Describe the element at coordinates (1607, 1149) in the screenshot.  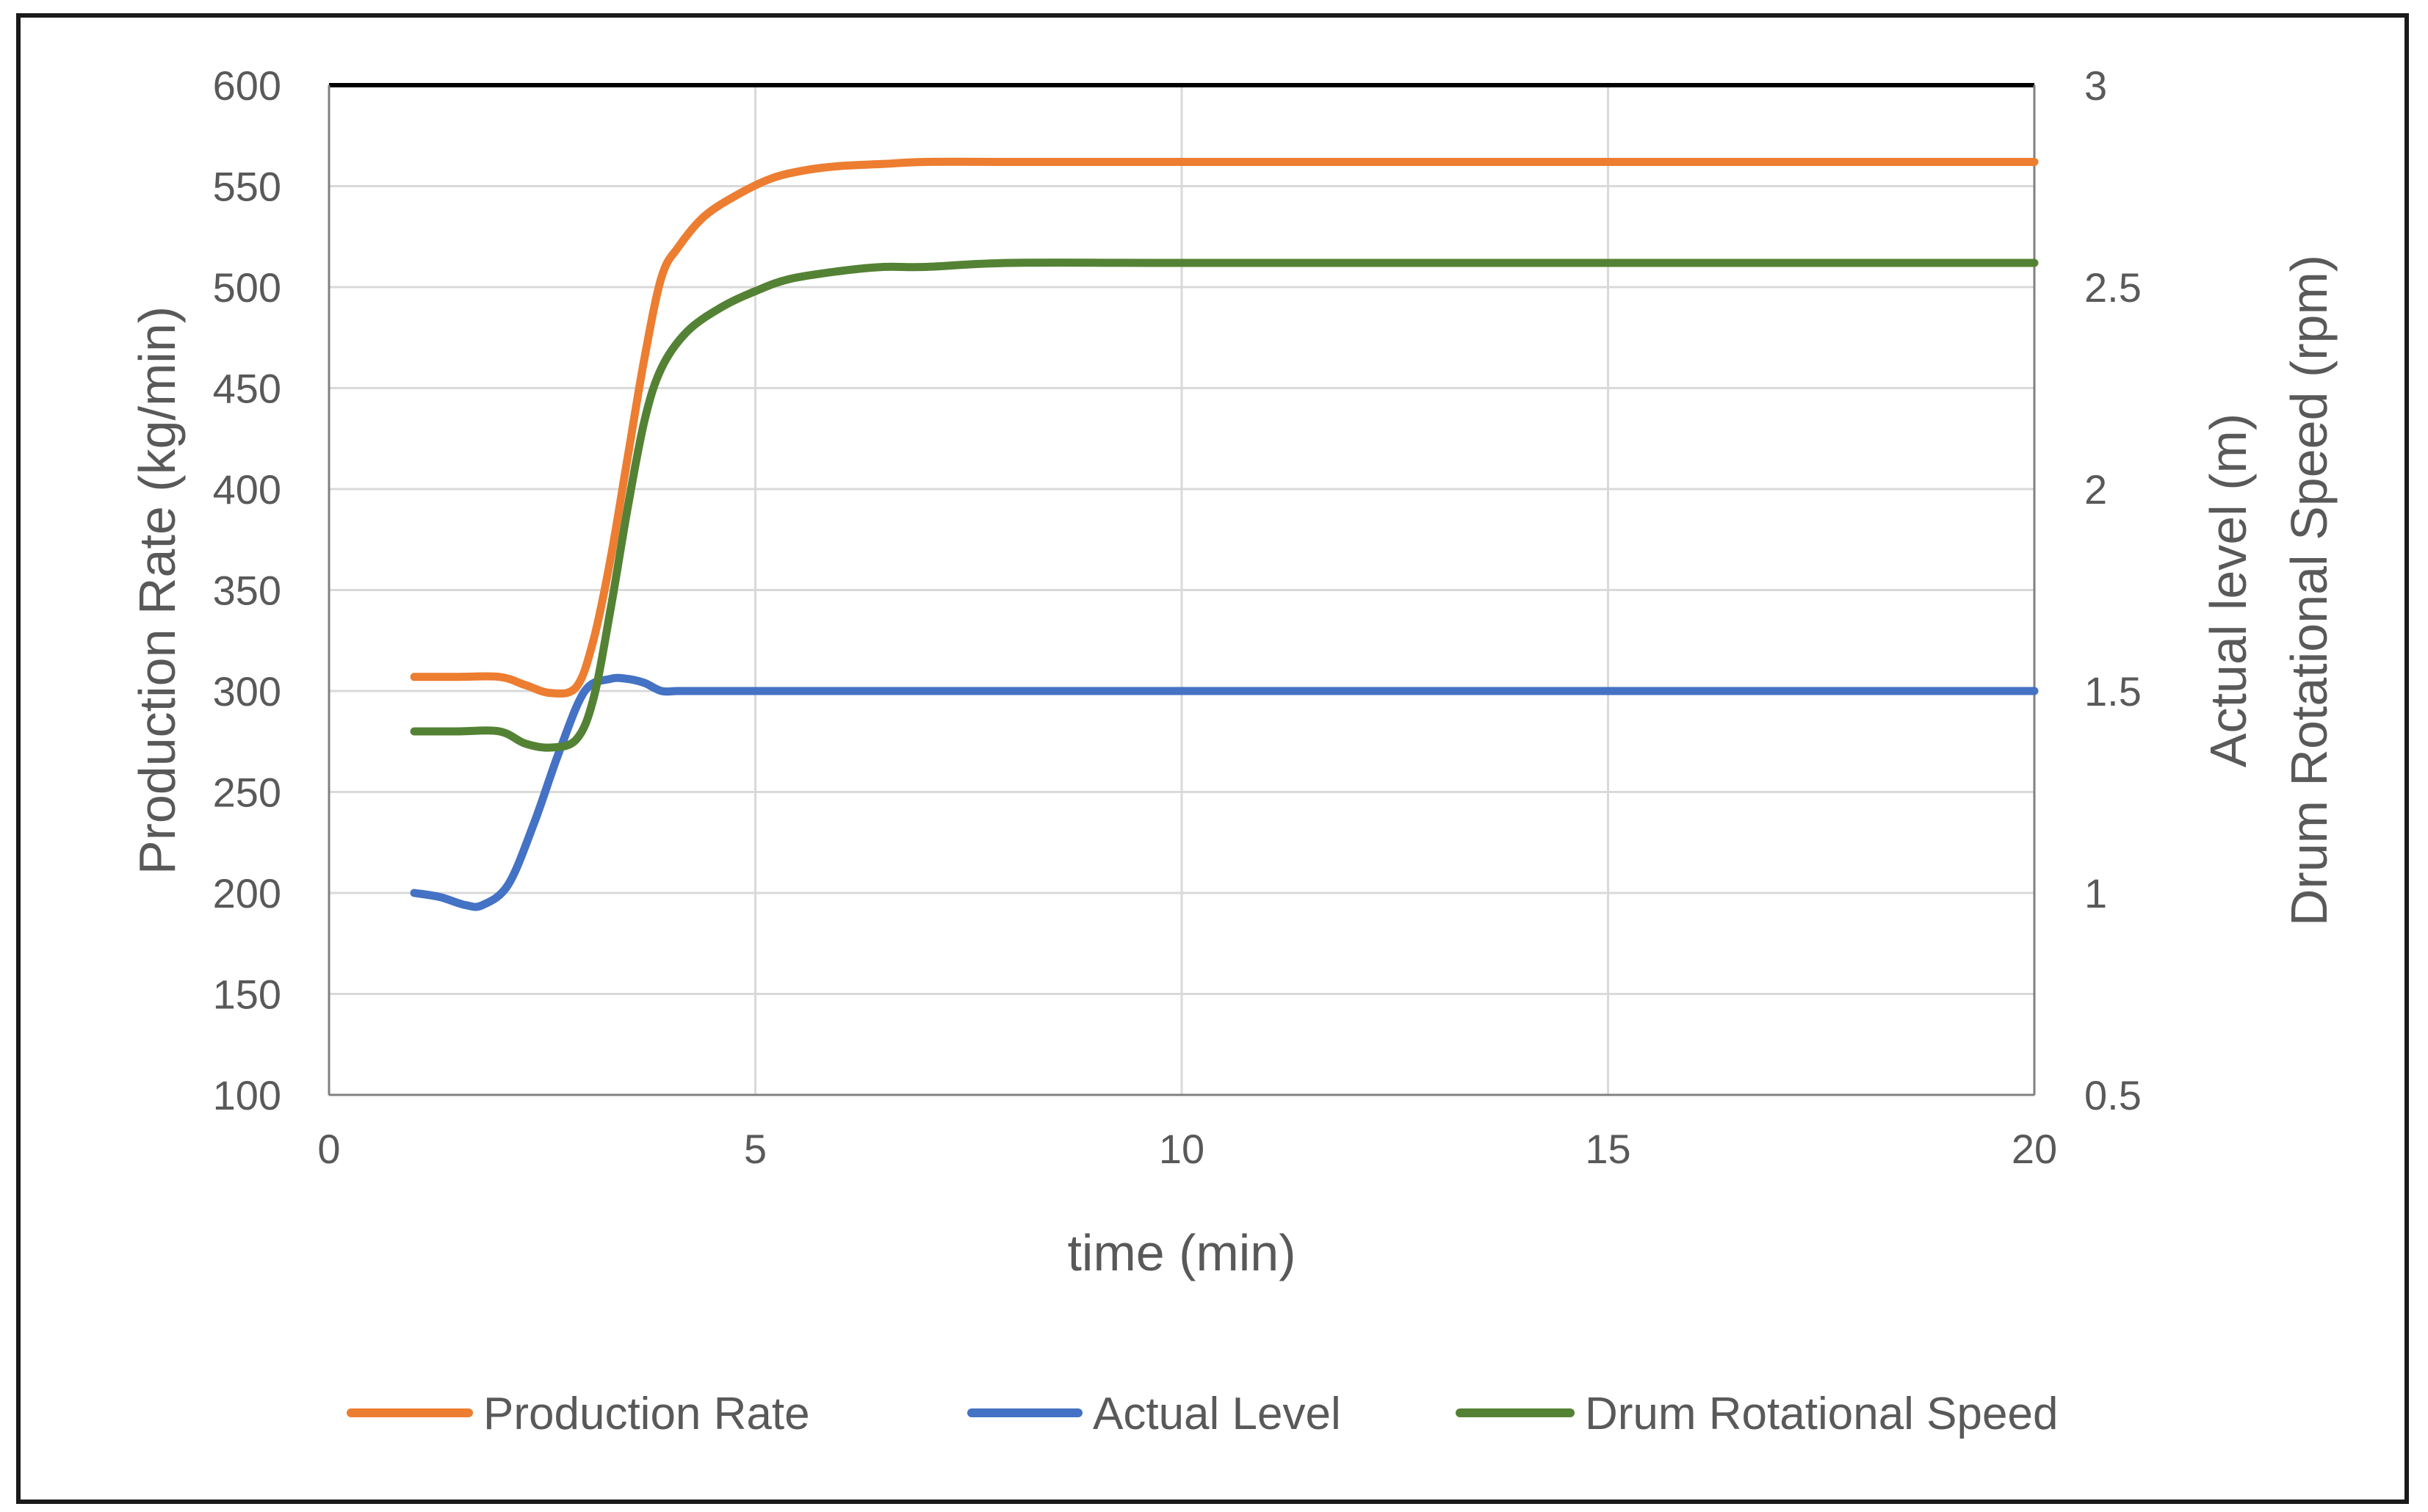
I see `x-tick-label: 15` at that location.